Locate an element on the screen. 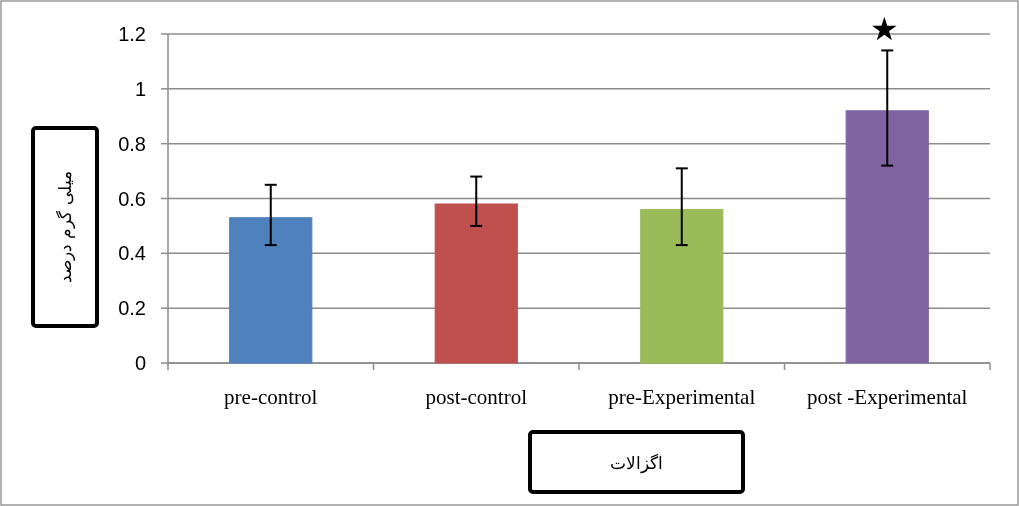 This screenshot has width=1019, height=506. y-tick-label: 0 is located at coordinates (140, 363).